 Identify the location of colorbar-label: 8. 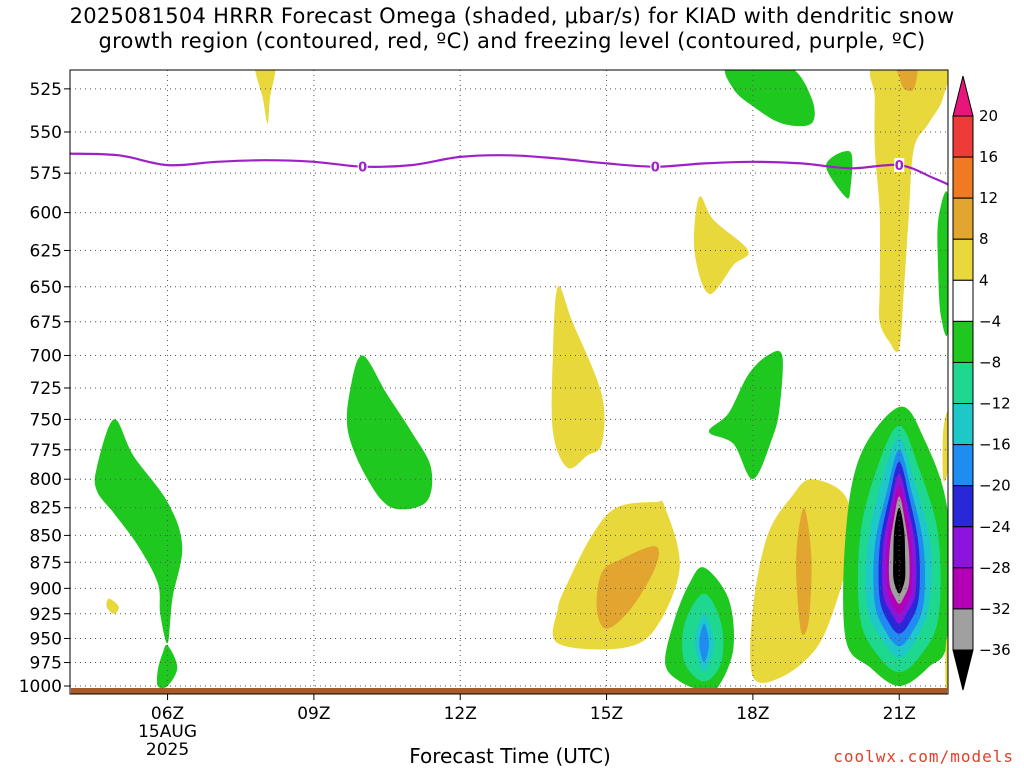
(984, 239).